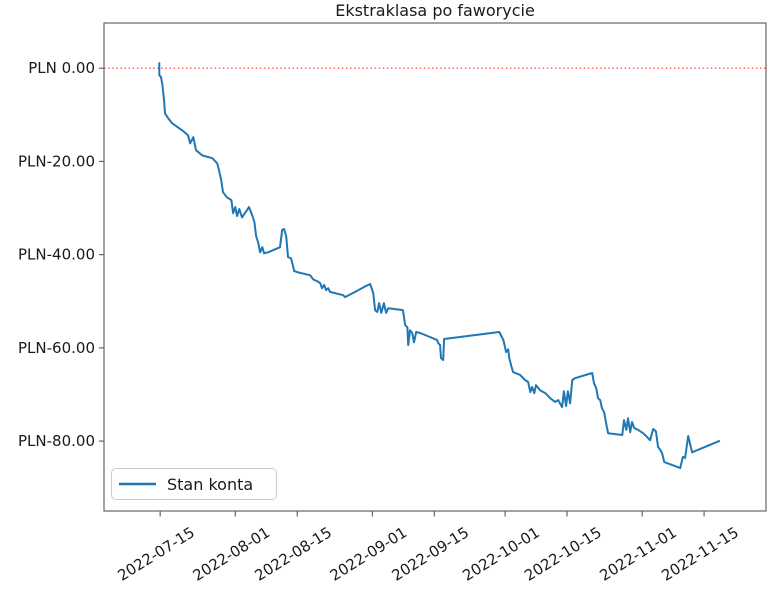 The image size is (778, 599). Describe the element at coordinates (56, 348) in the screenshot. I see `y-tick-label: PLN-60.00` at that location.